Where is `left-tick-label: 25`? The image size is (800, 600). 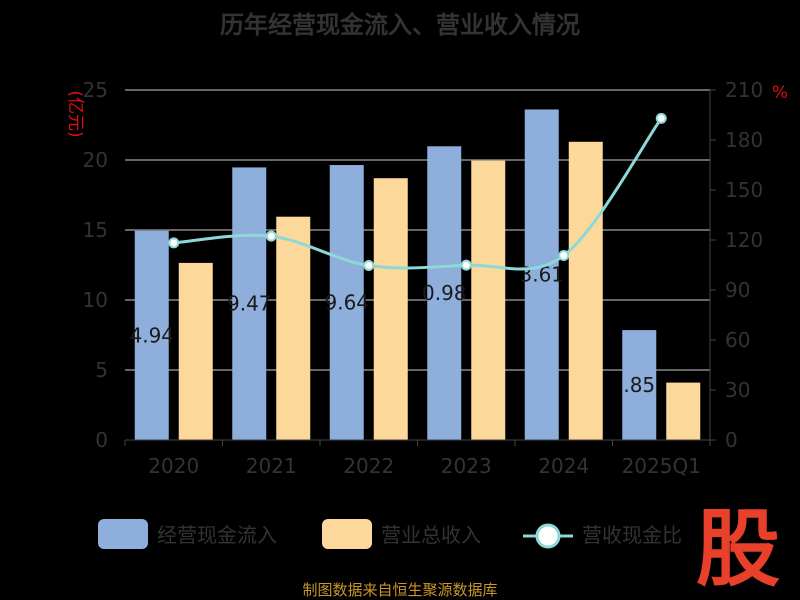 left-tick-label: 25 is located at coordinates (95, 90).